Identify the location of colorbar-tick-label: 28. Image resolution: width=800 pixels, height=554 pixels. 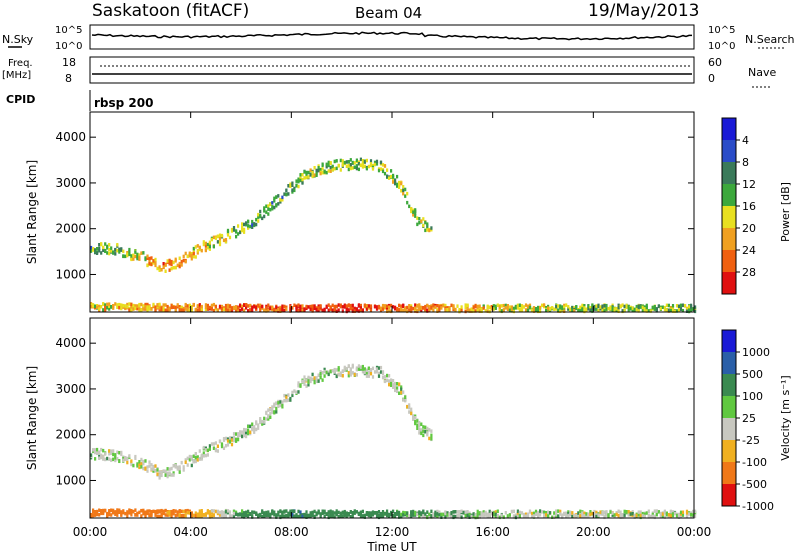
(749, 272).